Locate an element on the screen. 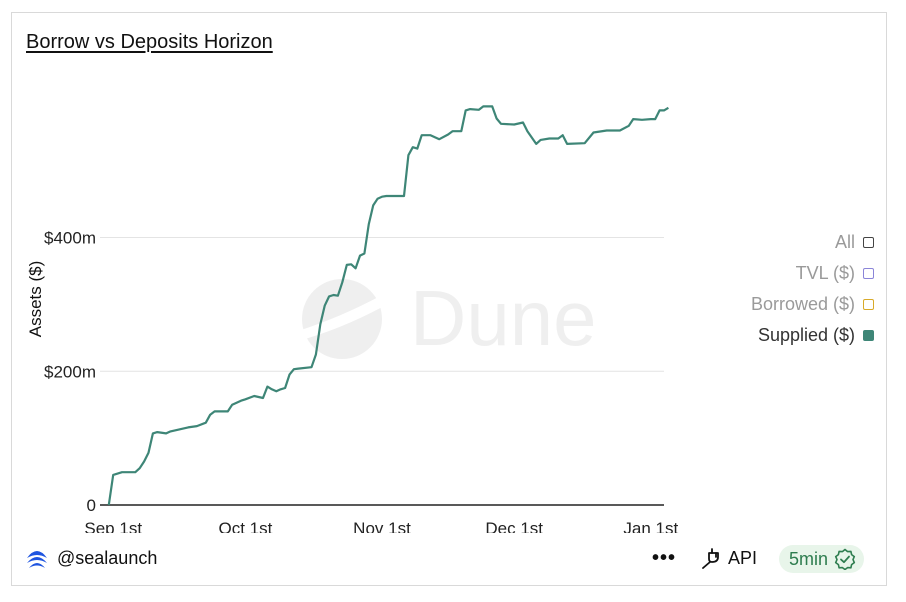  dune-watermark: Dune is located at coordinates (447, 318).